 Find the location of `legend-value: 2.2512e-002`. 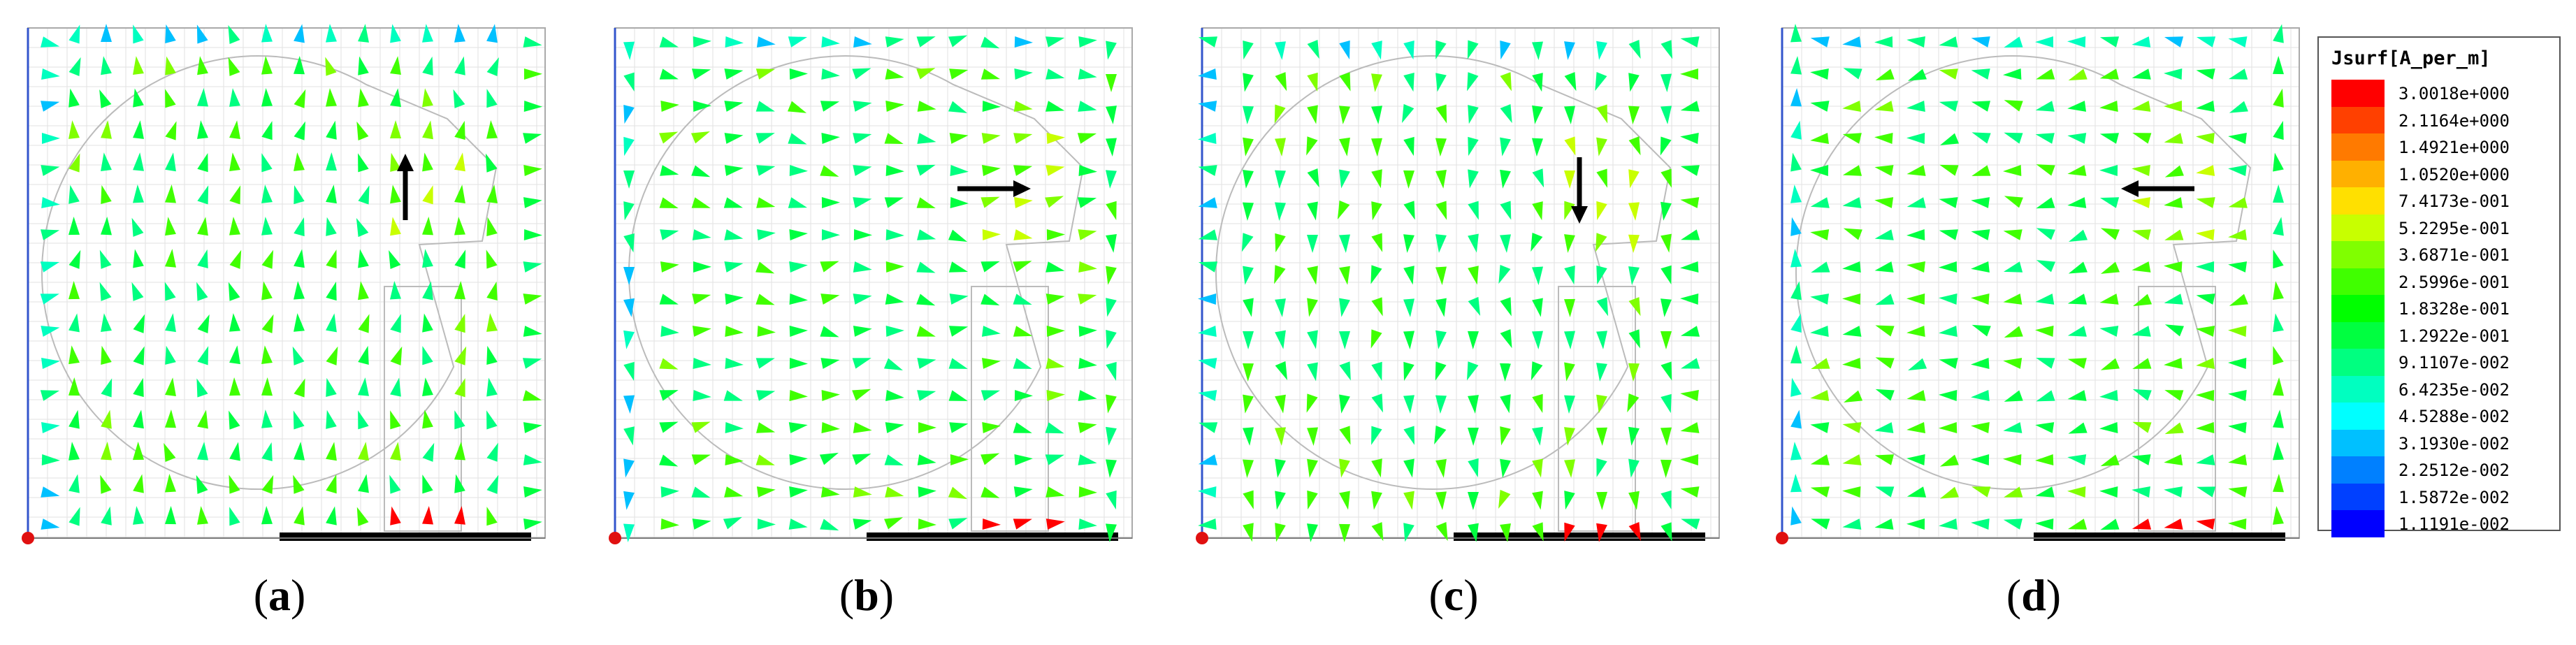

legend-value: 2.2512e-002 is located at coordinates (2454, 471).